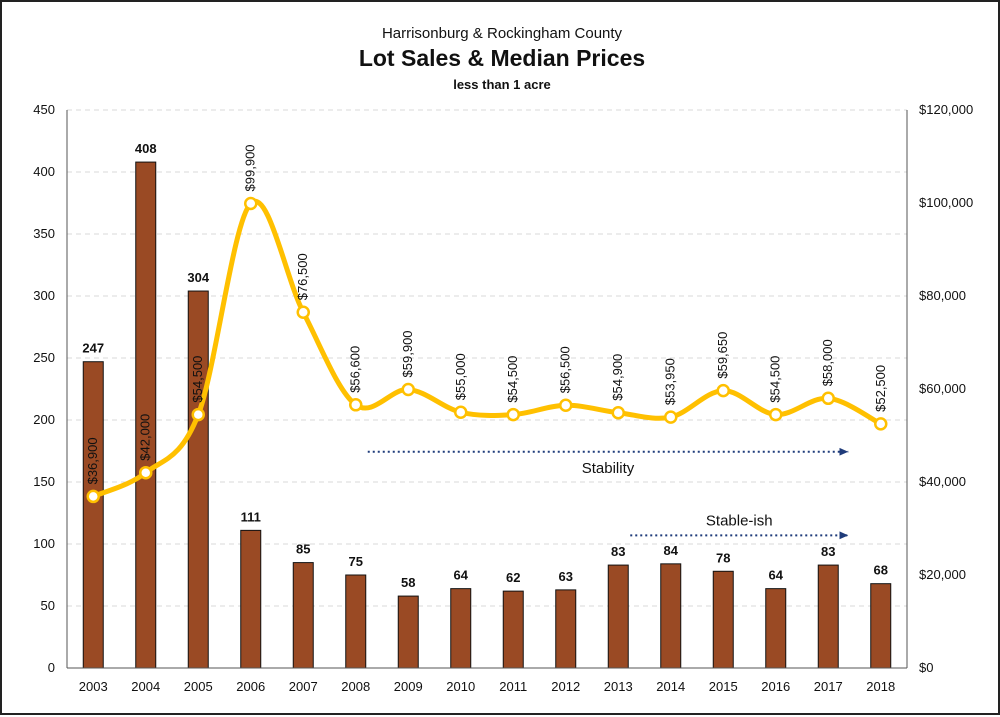 The height and width of the screenshot is (717, 1000). I want to click on bar-value-label: 84, so click(671, 550).